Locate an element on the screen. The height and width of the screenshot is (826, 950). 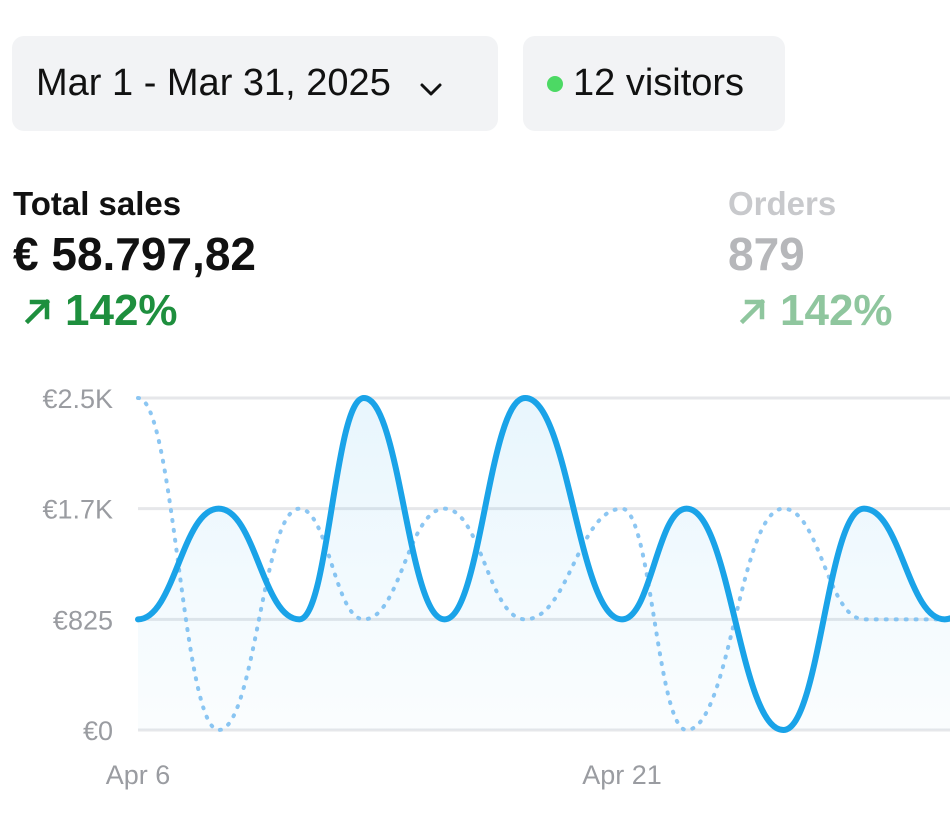
total-sales-metric: Total sales € 58.797,82 142% is located at coordinates (134, 261).